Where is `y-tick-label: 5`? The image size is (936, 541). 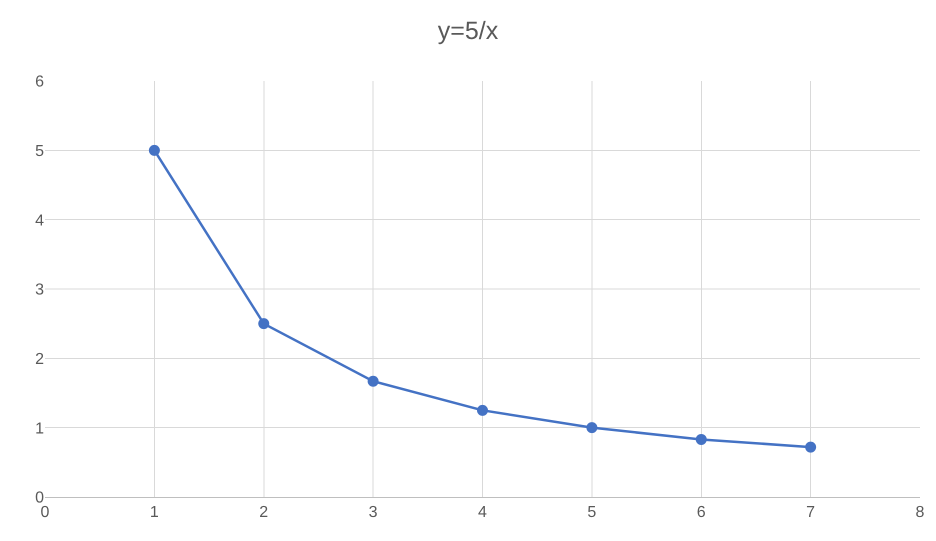
y-tick-label: 5 is located at coordinates (39, 151).